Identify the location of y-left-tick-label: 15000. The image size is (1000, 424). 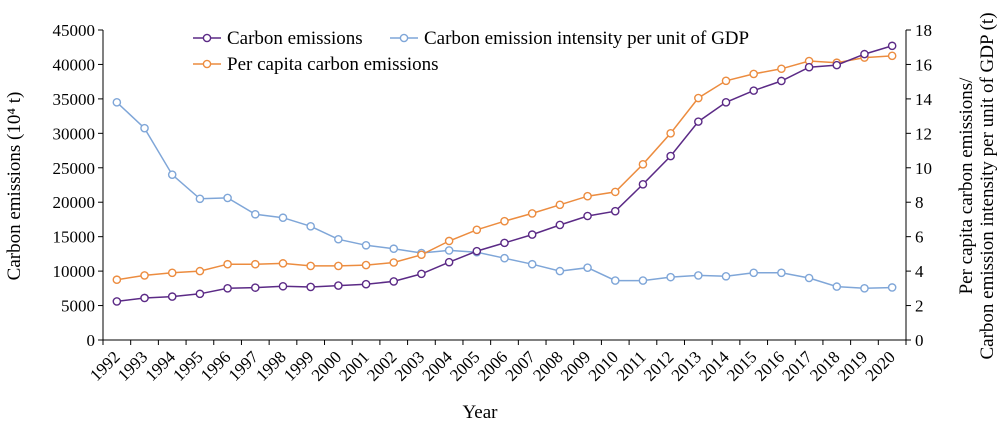
(74, 237).